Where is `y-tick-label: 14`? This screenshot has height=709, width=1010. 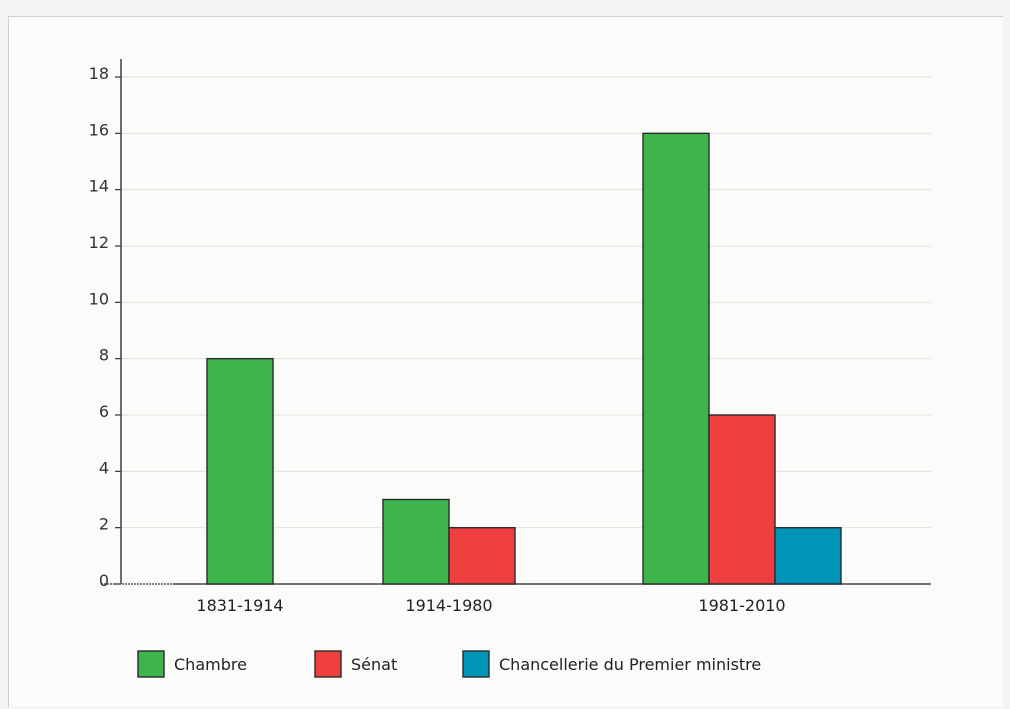
y-tick-label: 14 is located at coordinates (99, 186).